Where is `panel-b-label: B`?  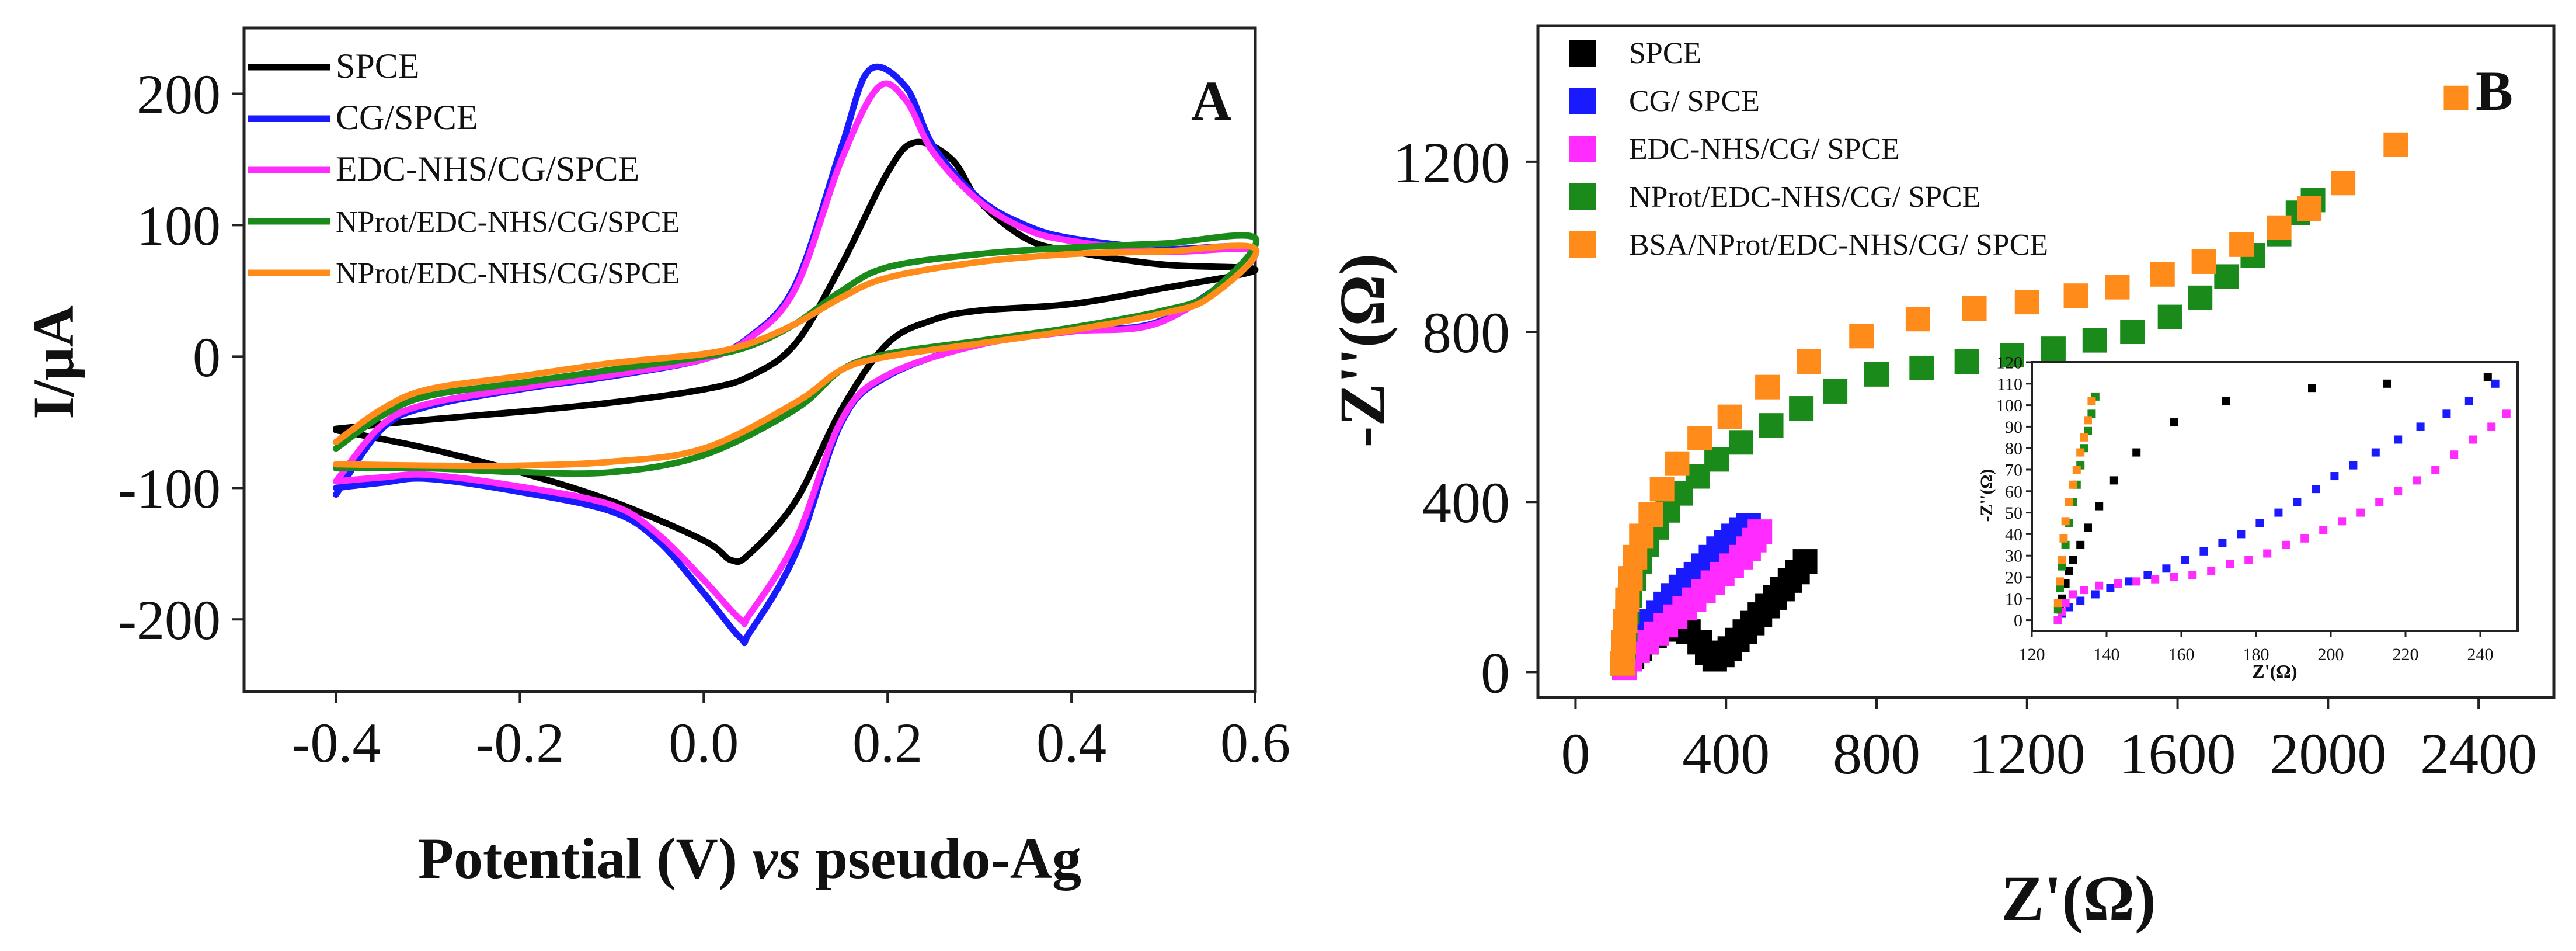
panel-b-label: B is located at coordinates (2494, 91).